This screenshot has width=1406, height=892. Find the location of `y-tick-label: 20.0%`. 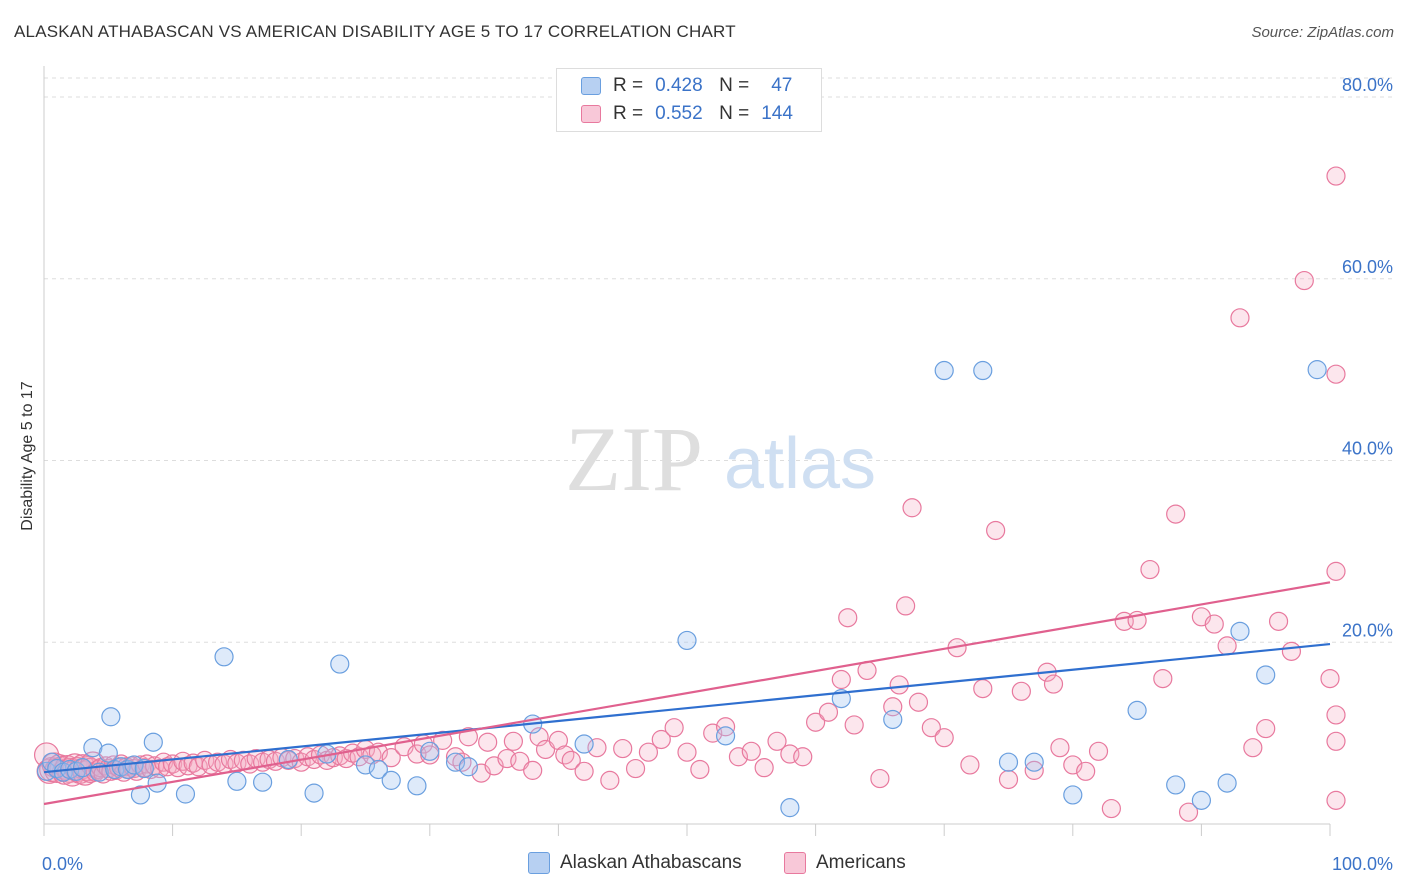

y-tick-label: 20.0% is located at coordinates (1367, 630).